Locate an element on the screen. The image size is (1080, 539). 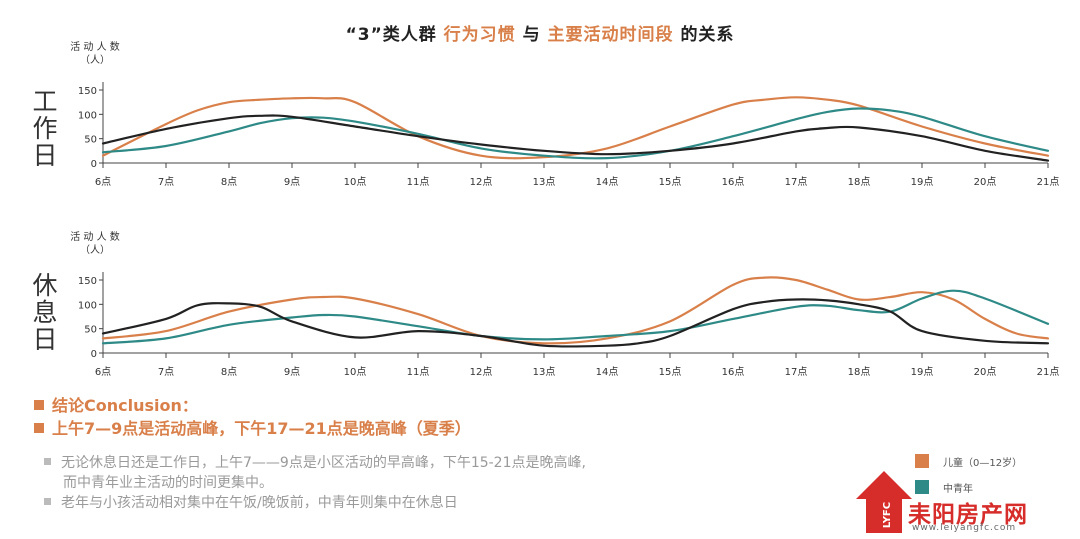
title-part2: 与 is located at coordinates (531, 35).